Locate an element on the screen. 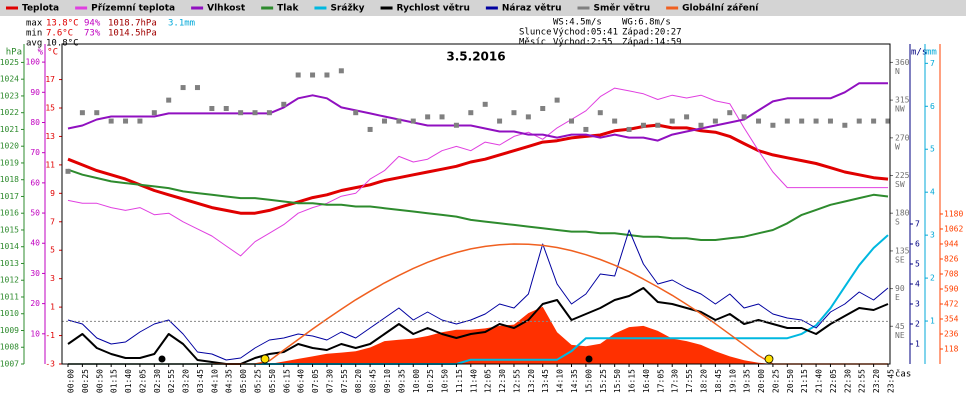 The height and width of the screenshot is (400, 966). tick-label: 1022 is located at coordinates (9, 112).